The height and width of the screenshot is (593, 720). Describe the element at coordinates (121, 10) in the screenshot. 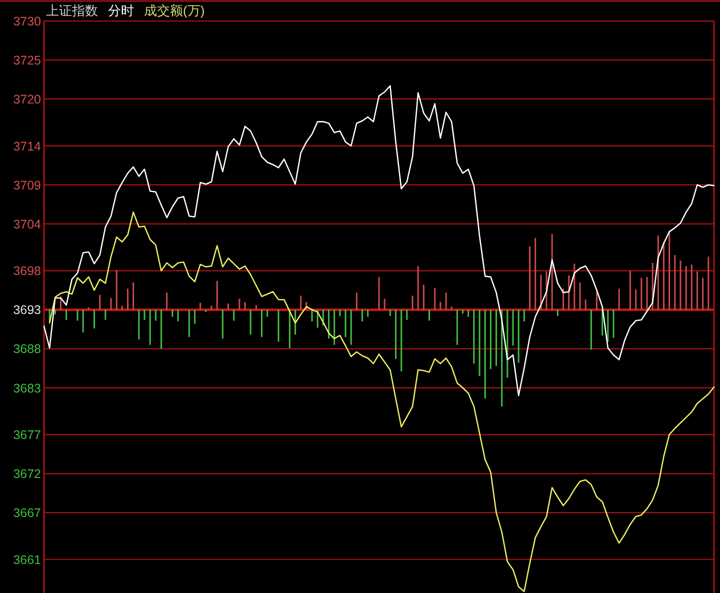

I see `chart-subtitle: 分时` at that location.